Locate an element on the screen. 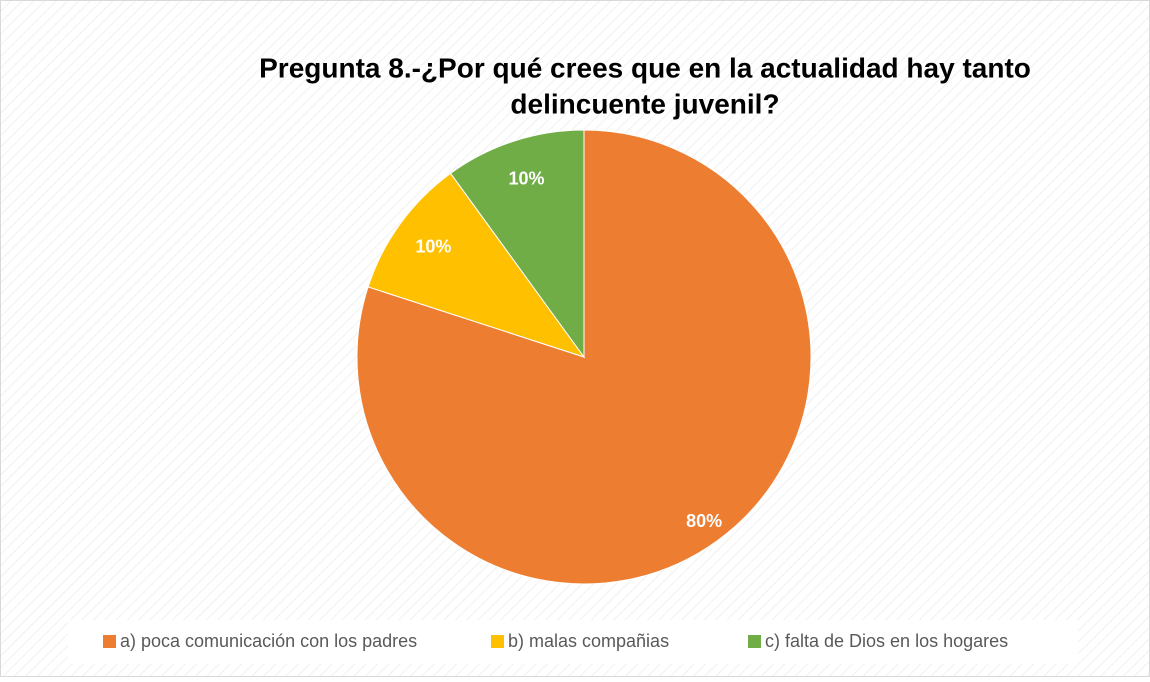  chart-title: delincuente juvenil? is located at coordinates (644, 103).